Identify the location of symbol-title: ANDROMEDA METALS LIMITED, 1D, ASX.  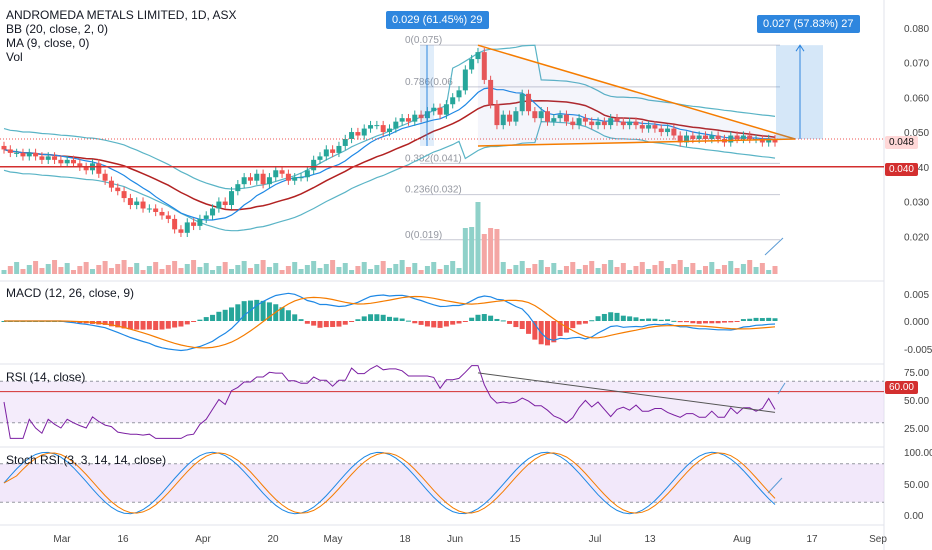
(121, 15).